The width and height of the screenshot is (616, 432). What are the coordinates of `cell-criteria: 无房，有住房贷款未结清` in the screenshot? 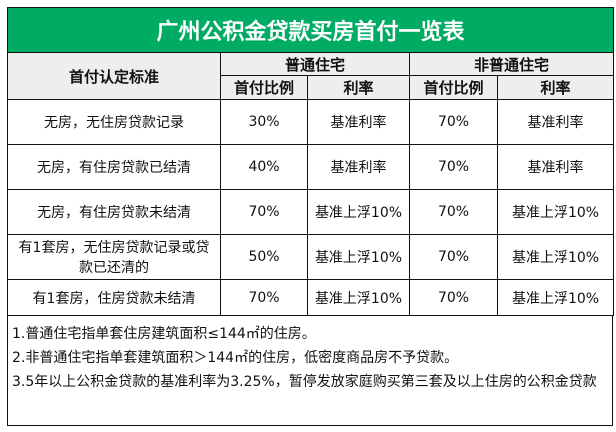 It's located at (114, 212).